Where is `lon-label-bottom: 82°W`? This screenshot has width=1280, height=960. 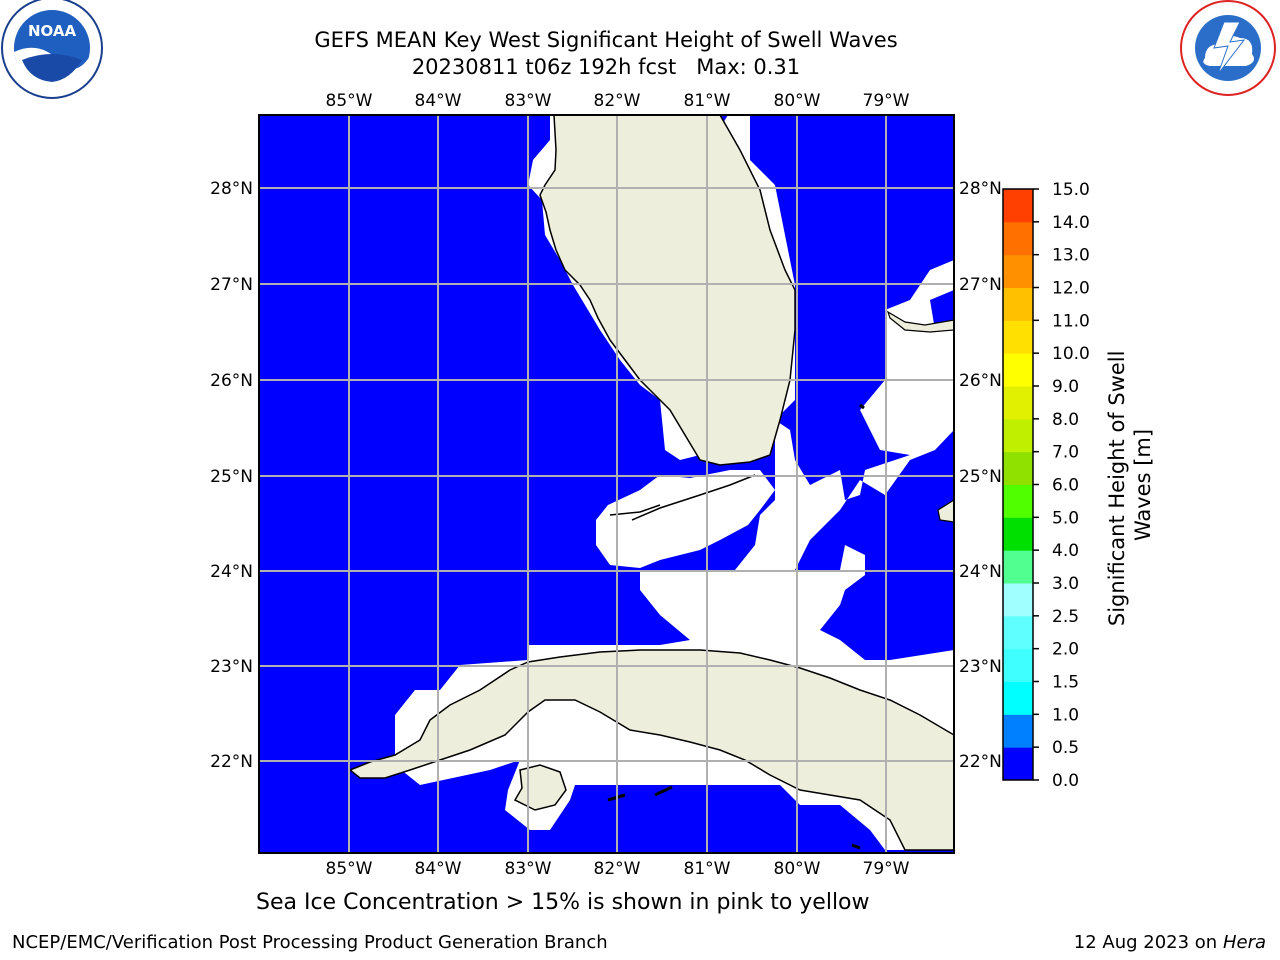 lon-label-bottom: 82°W is located at coordinates (617, 869).